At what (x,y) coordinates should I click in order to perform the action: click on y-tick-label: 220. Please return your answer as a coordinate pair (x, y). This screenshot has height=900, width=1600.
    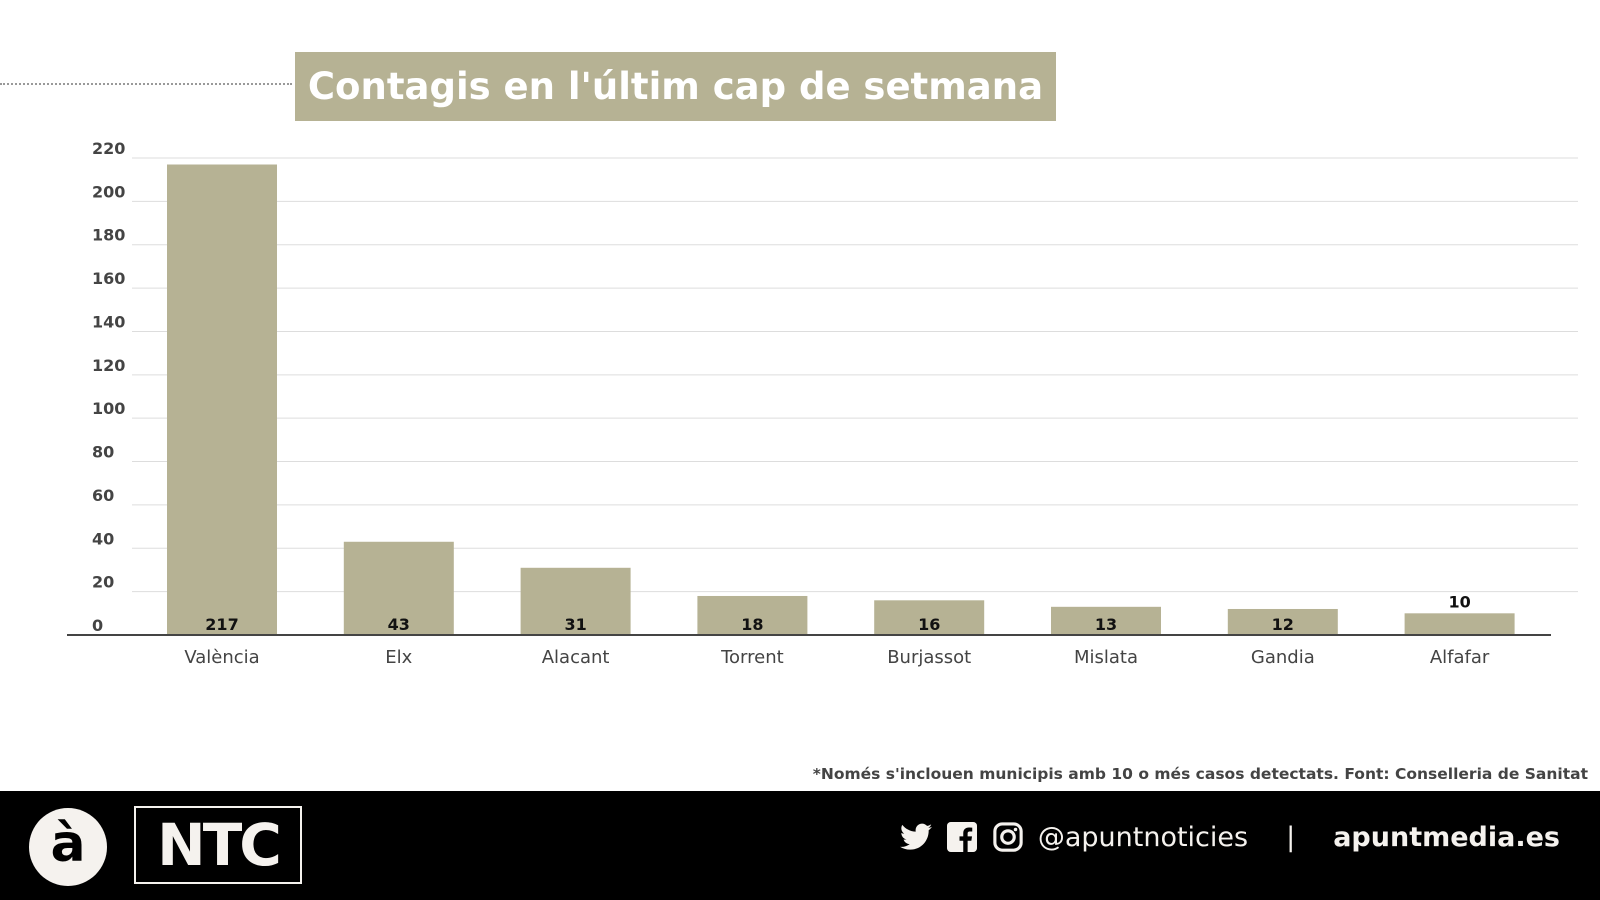
    Looking at the image, I should click on (108, 148).